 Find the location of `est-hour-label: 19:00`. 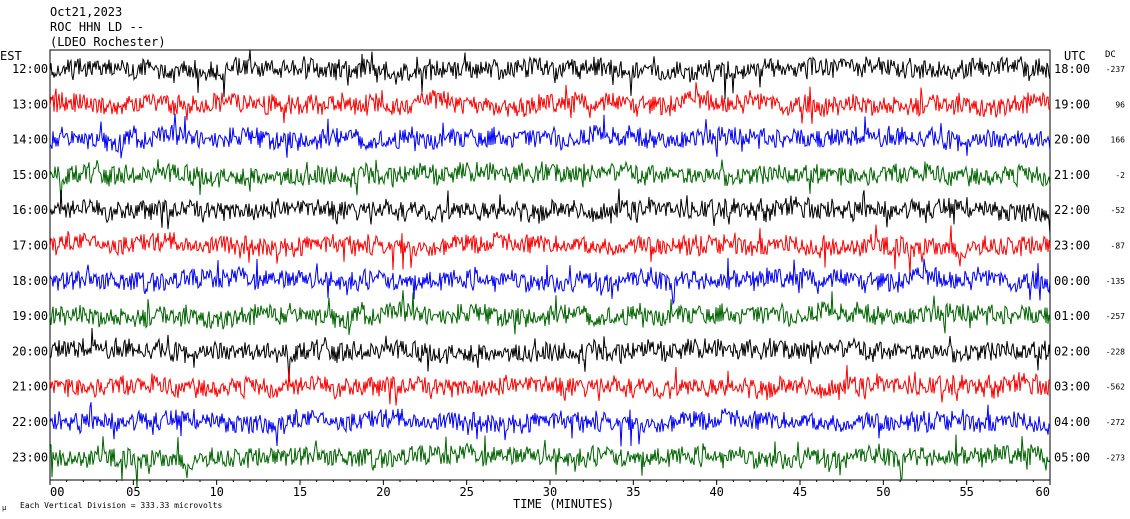

est-hour-label: 19:00 is located at coordinates (30, 316).